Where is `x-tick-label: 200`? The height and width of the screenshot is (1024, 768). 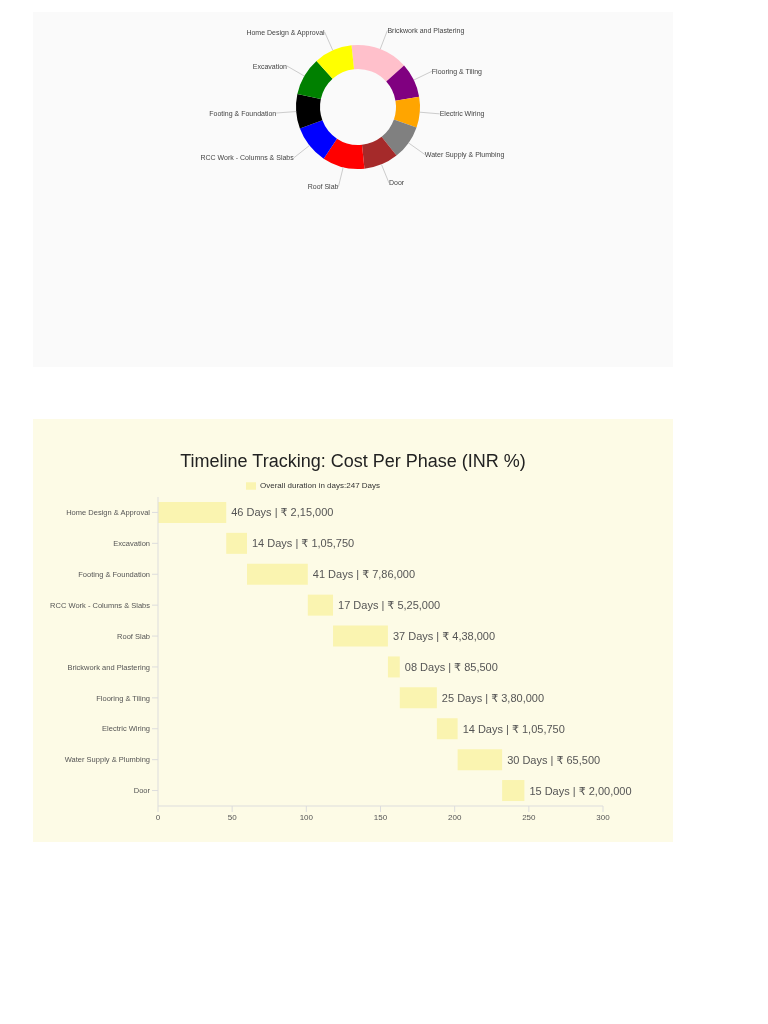
x-tick-label: 200 is located at coordinates (454, 817).